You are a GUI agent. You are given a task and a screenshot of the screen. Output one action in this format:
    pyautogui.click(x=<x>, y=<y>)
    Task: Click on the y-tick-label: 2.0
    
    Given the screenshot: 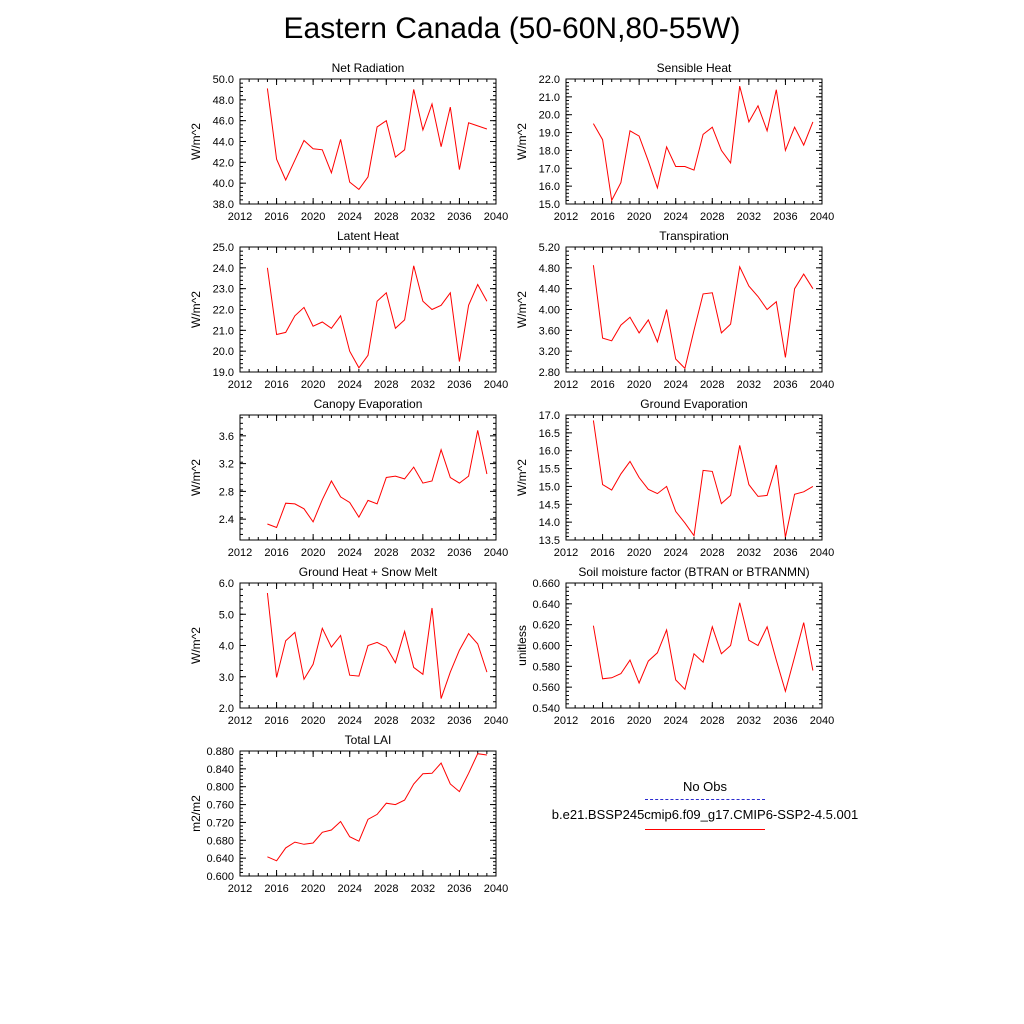 What is the action you would take?
    pyautogui.click(x=226, y=709)
    